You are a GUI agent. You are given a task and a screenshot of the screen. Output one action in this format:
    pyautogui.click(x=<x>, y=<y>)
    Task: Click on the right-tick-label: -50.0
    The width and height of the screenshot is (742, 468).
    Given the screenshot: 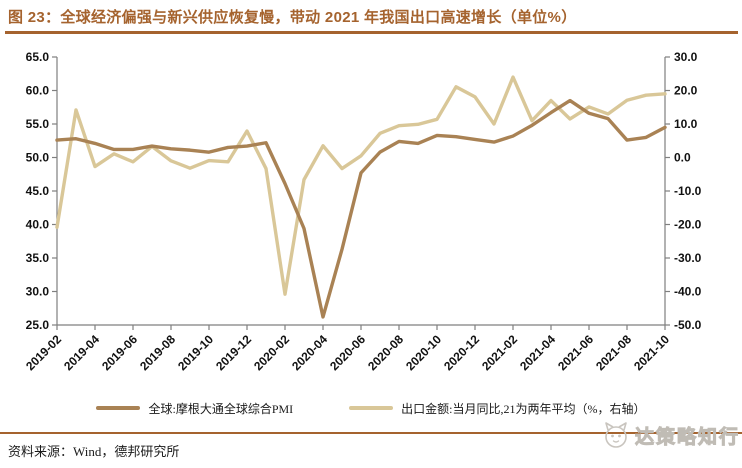 What is the action you would take?
    pyautogui.click(x=688, y=325)
    